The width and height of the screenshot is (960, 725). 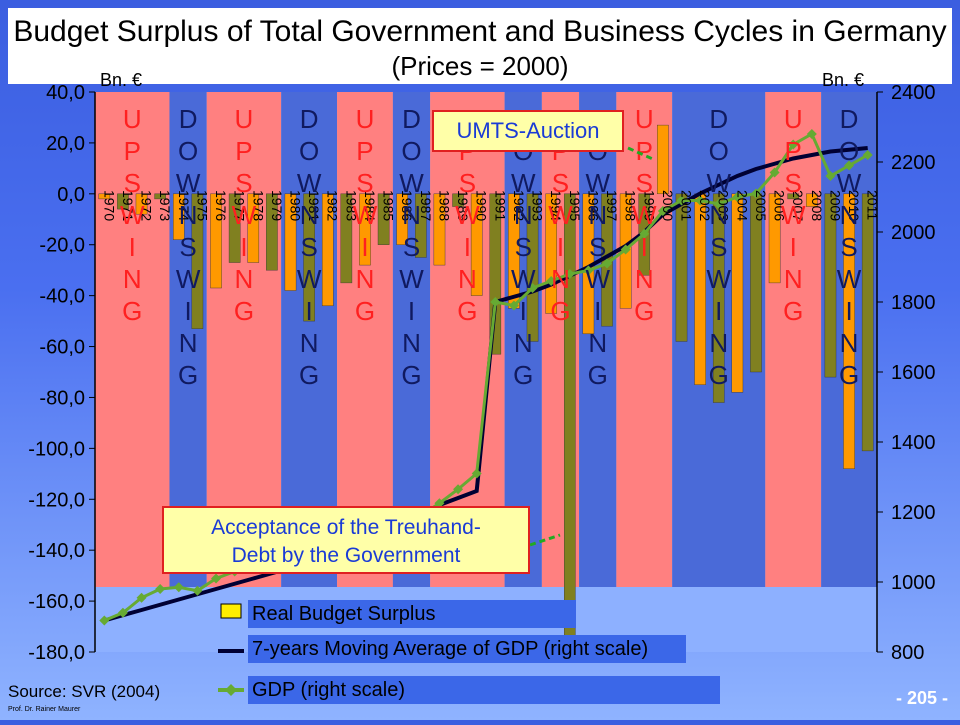 What do you see at coordinates (597, 247) in the screenshot?
I see `phase-letter-9-4: S` at bounding box center [597, 247].